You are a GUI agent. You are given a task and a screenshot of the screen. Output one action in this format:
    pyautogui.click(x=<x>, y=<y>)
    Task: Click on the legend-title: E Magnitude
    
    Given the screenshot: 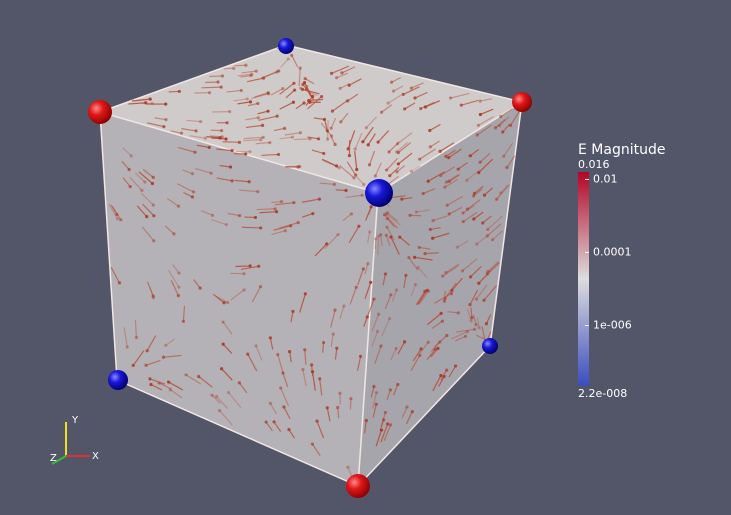 What is the action you would take?
    pyautogui.click(x=621, y=150)
    